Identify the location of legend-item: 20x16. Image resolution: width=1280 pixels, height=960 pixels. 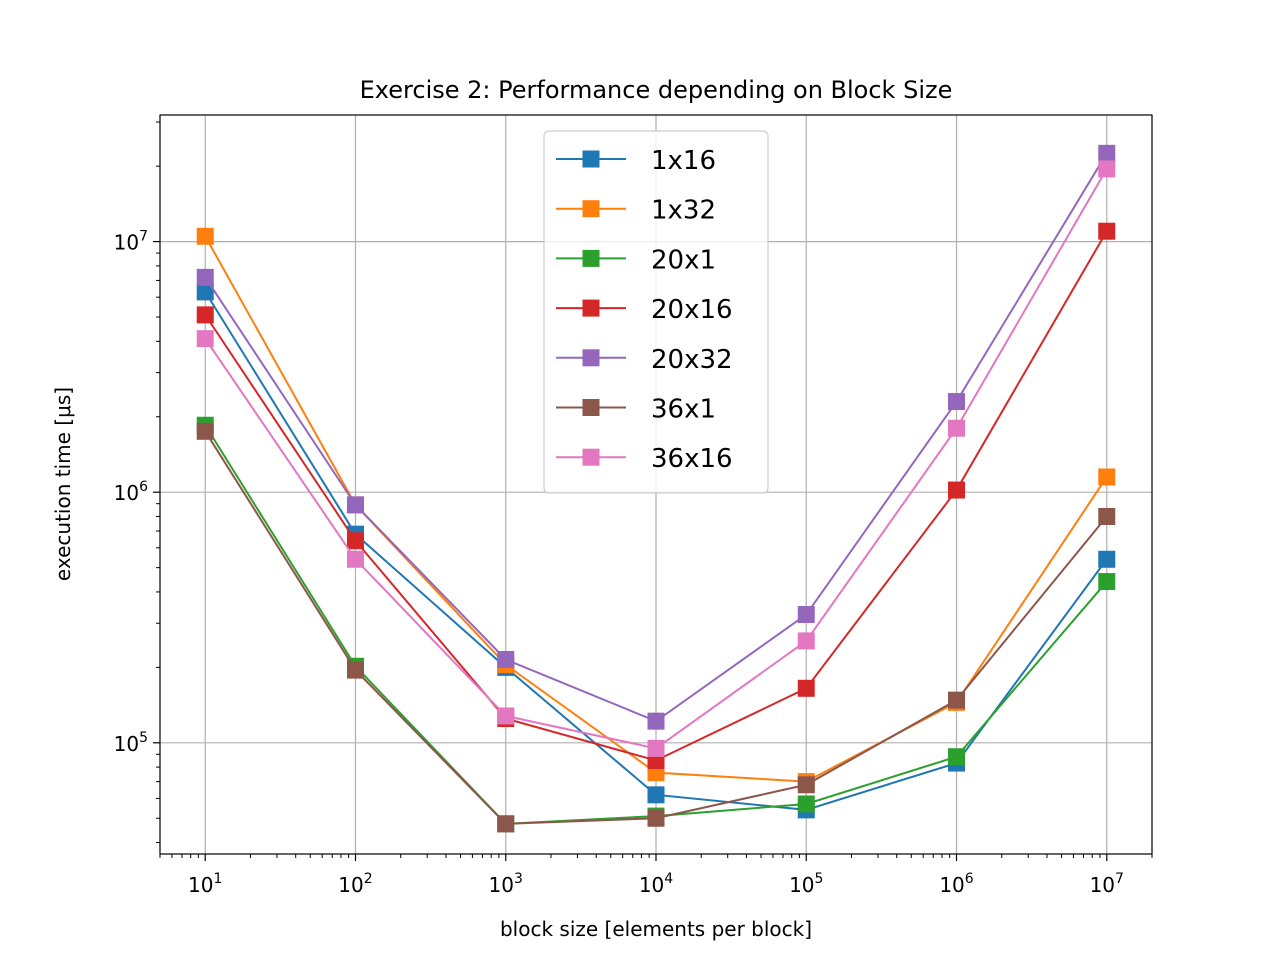
(644, 310).